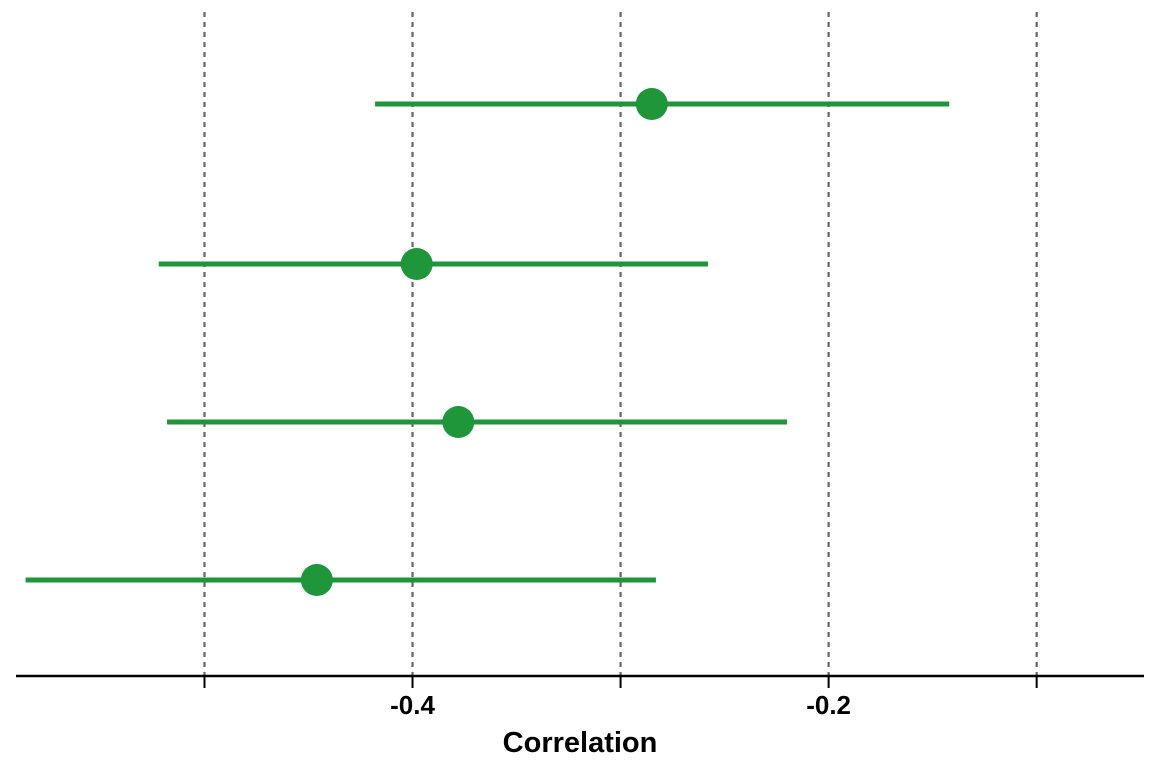 This screenshot has width=1152, height=773. I want to click on x-tick-label: -0.2, so click(828, 705).